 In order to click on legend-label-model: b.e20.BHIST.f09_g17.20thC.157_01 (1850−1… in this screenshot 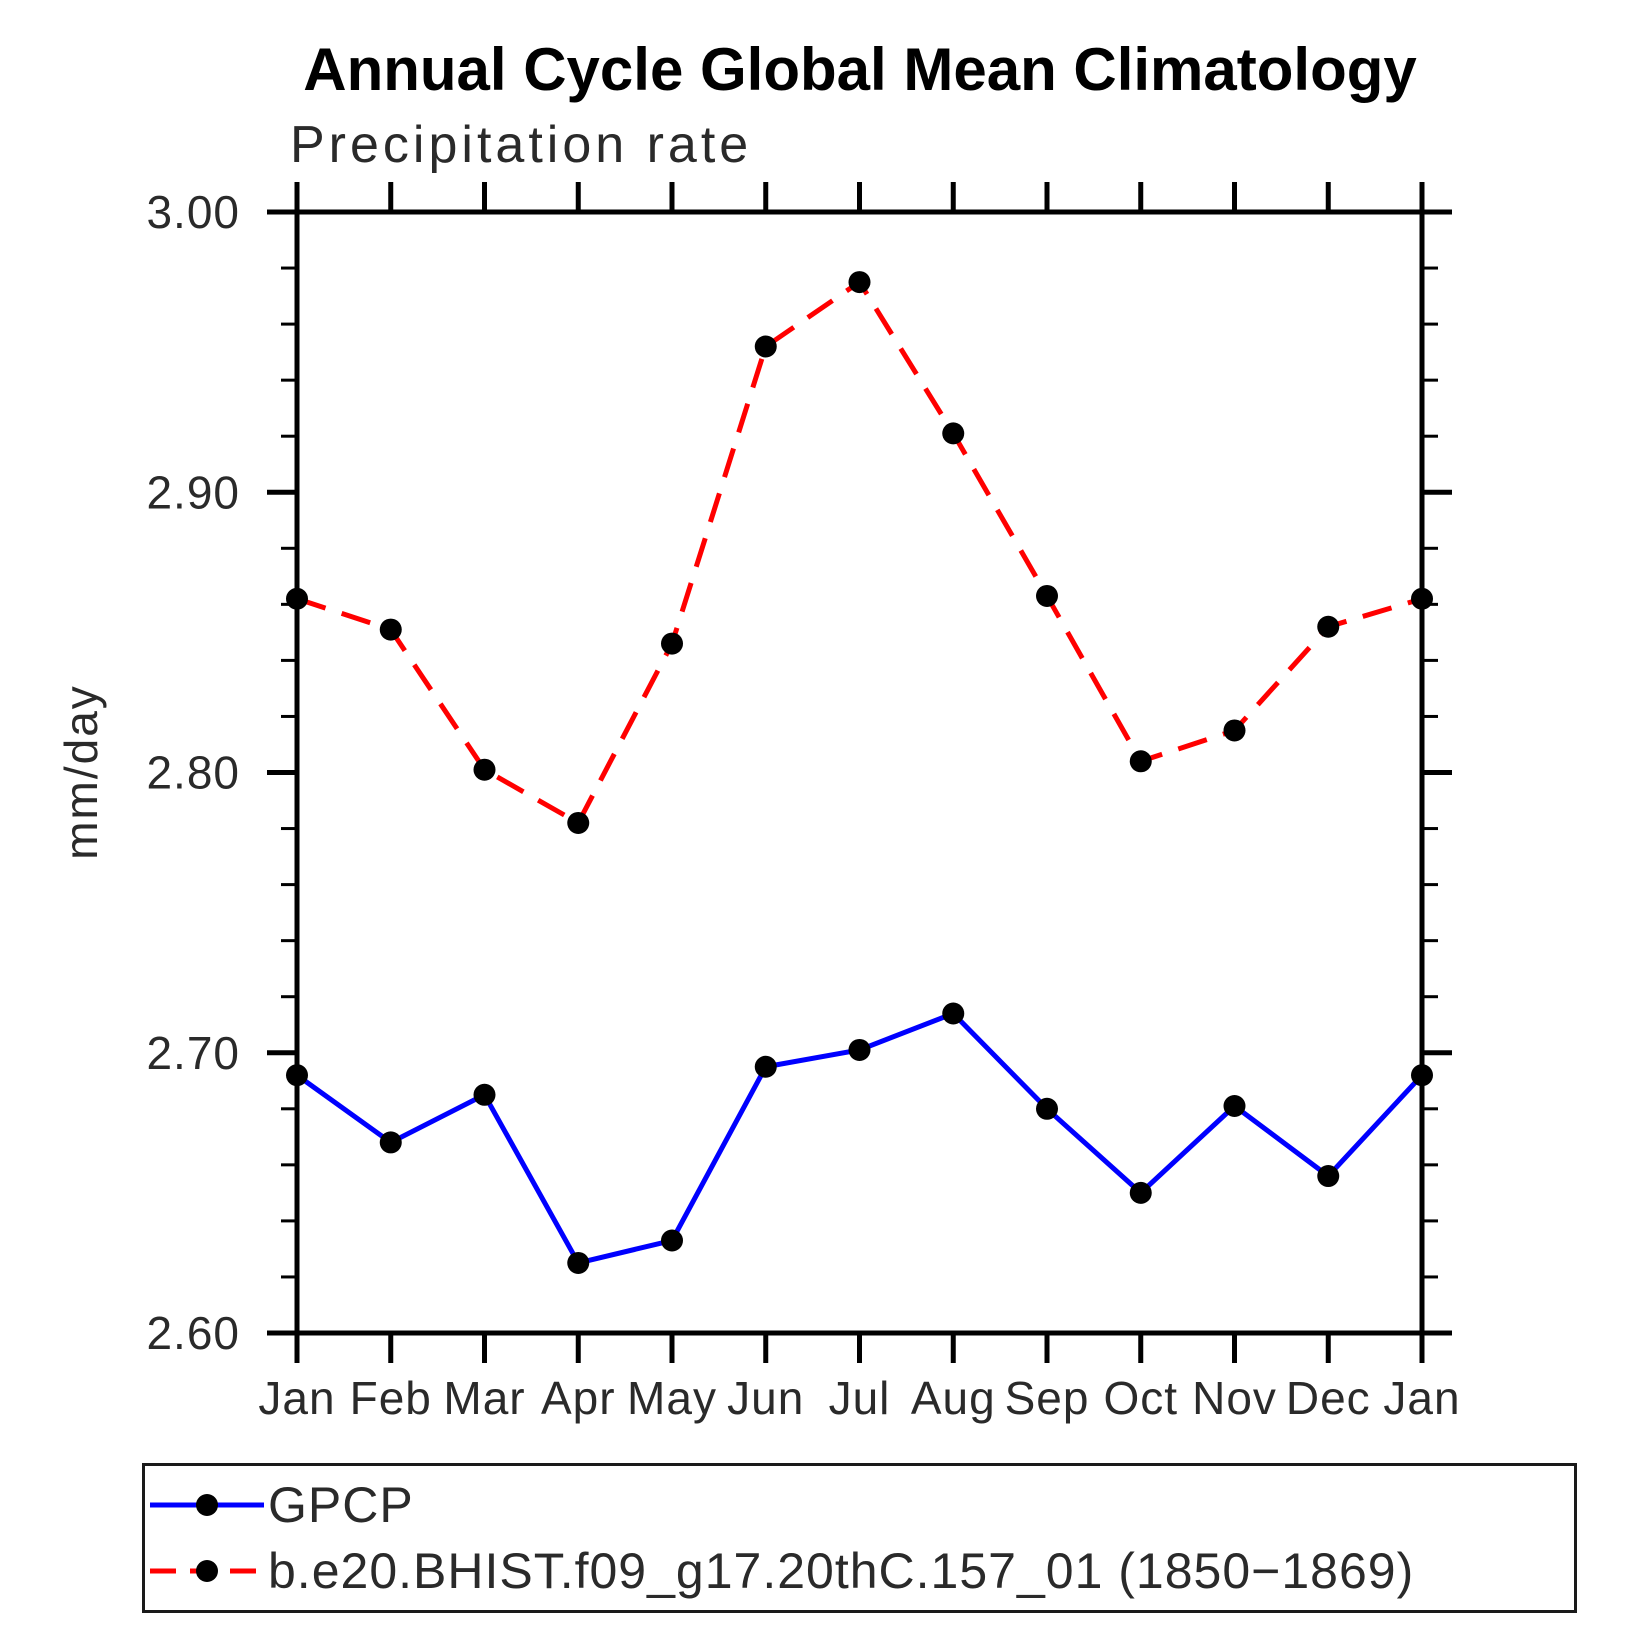, I will do `click(841, 1571)`.